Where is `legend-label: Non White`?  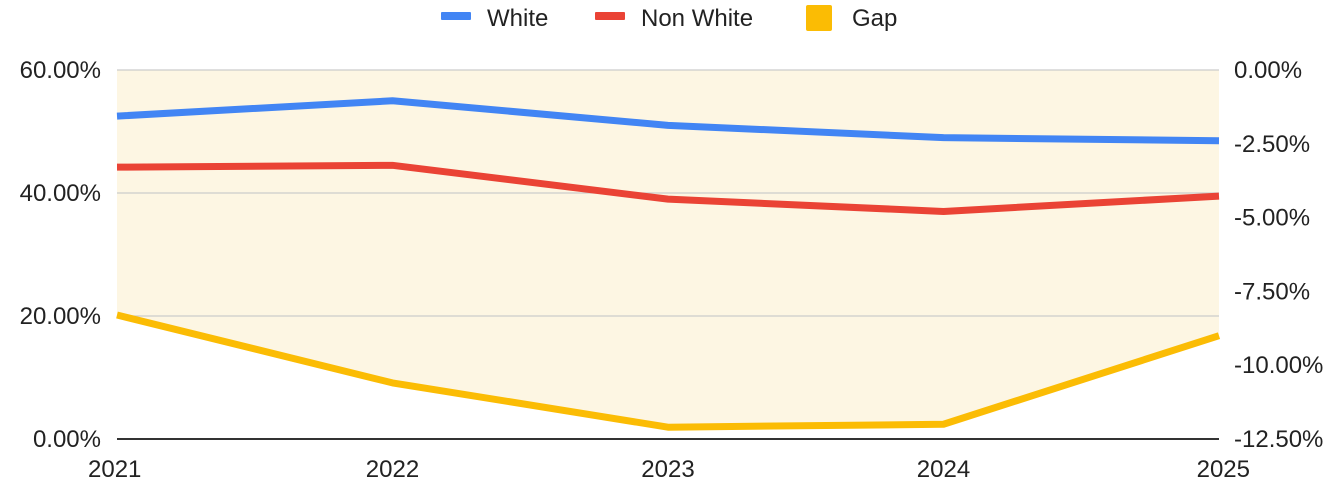
legend-label: Non White is located at coordinates (697, 18).